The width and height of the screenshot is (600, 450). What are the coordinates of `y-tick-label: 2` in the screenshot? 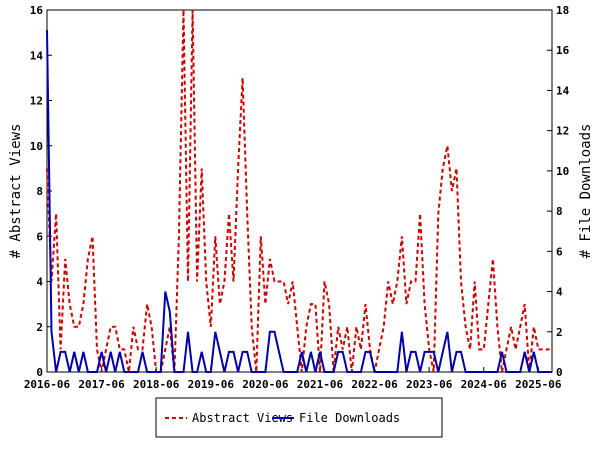 It's located at (39, 327).